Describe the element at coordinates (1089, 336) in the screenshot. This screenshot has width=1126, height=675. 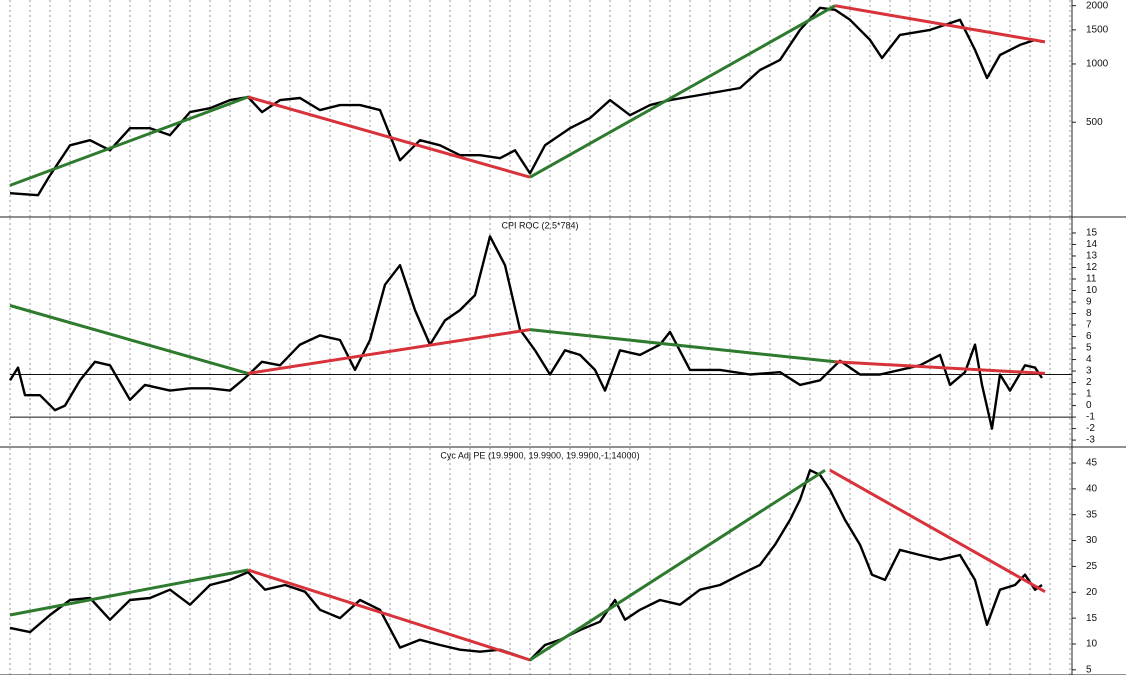
I see `y-tick-label: 6` at that location.